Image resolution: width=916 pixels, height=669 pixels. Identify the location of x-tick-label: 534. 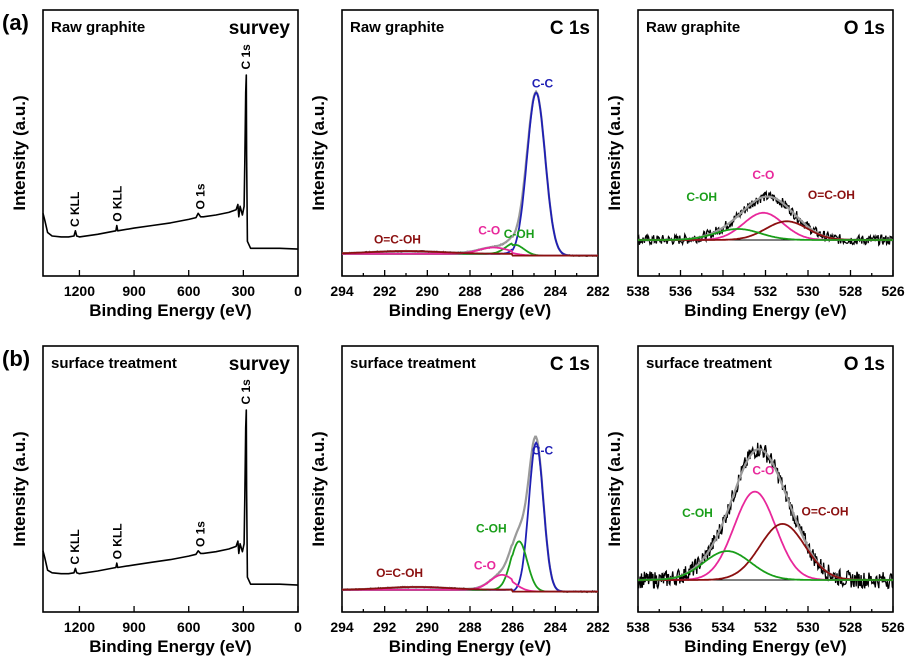
(723, 291).